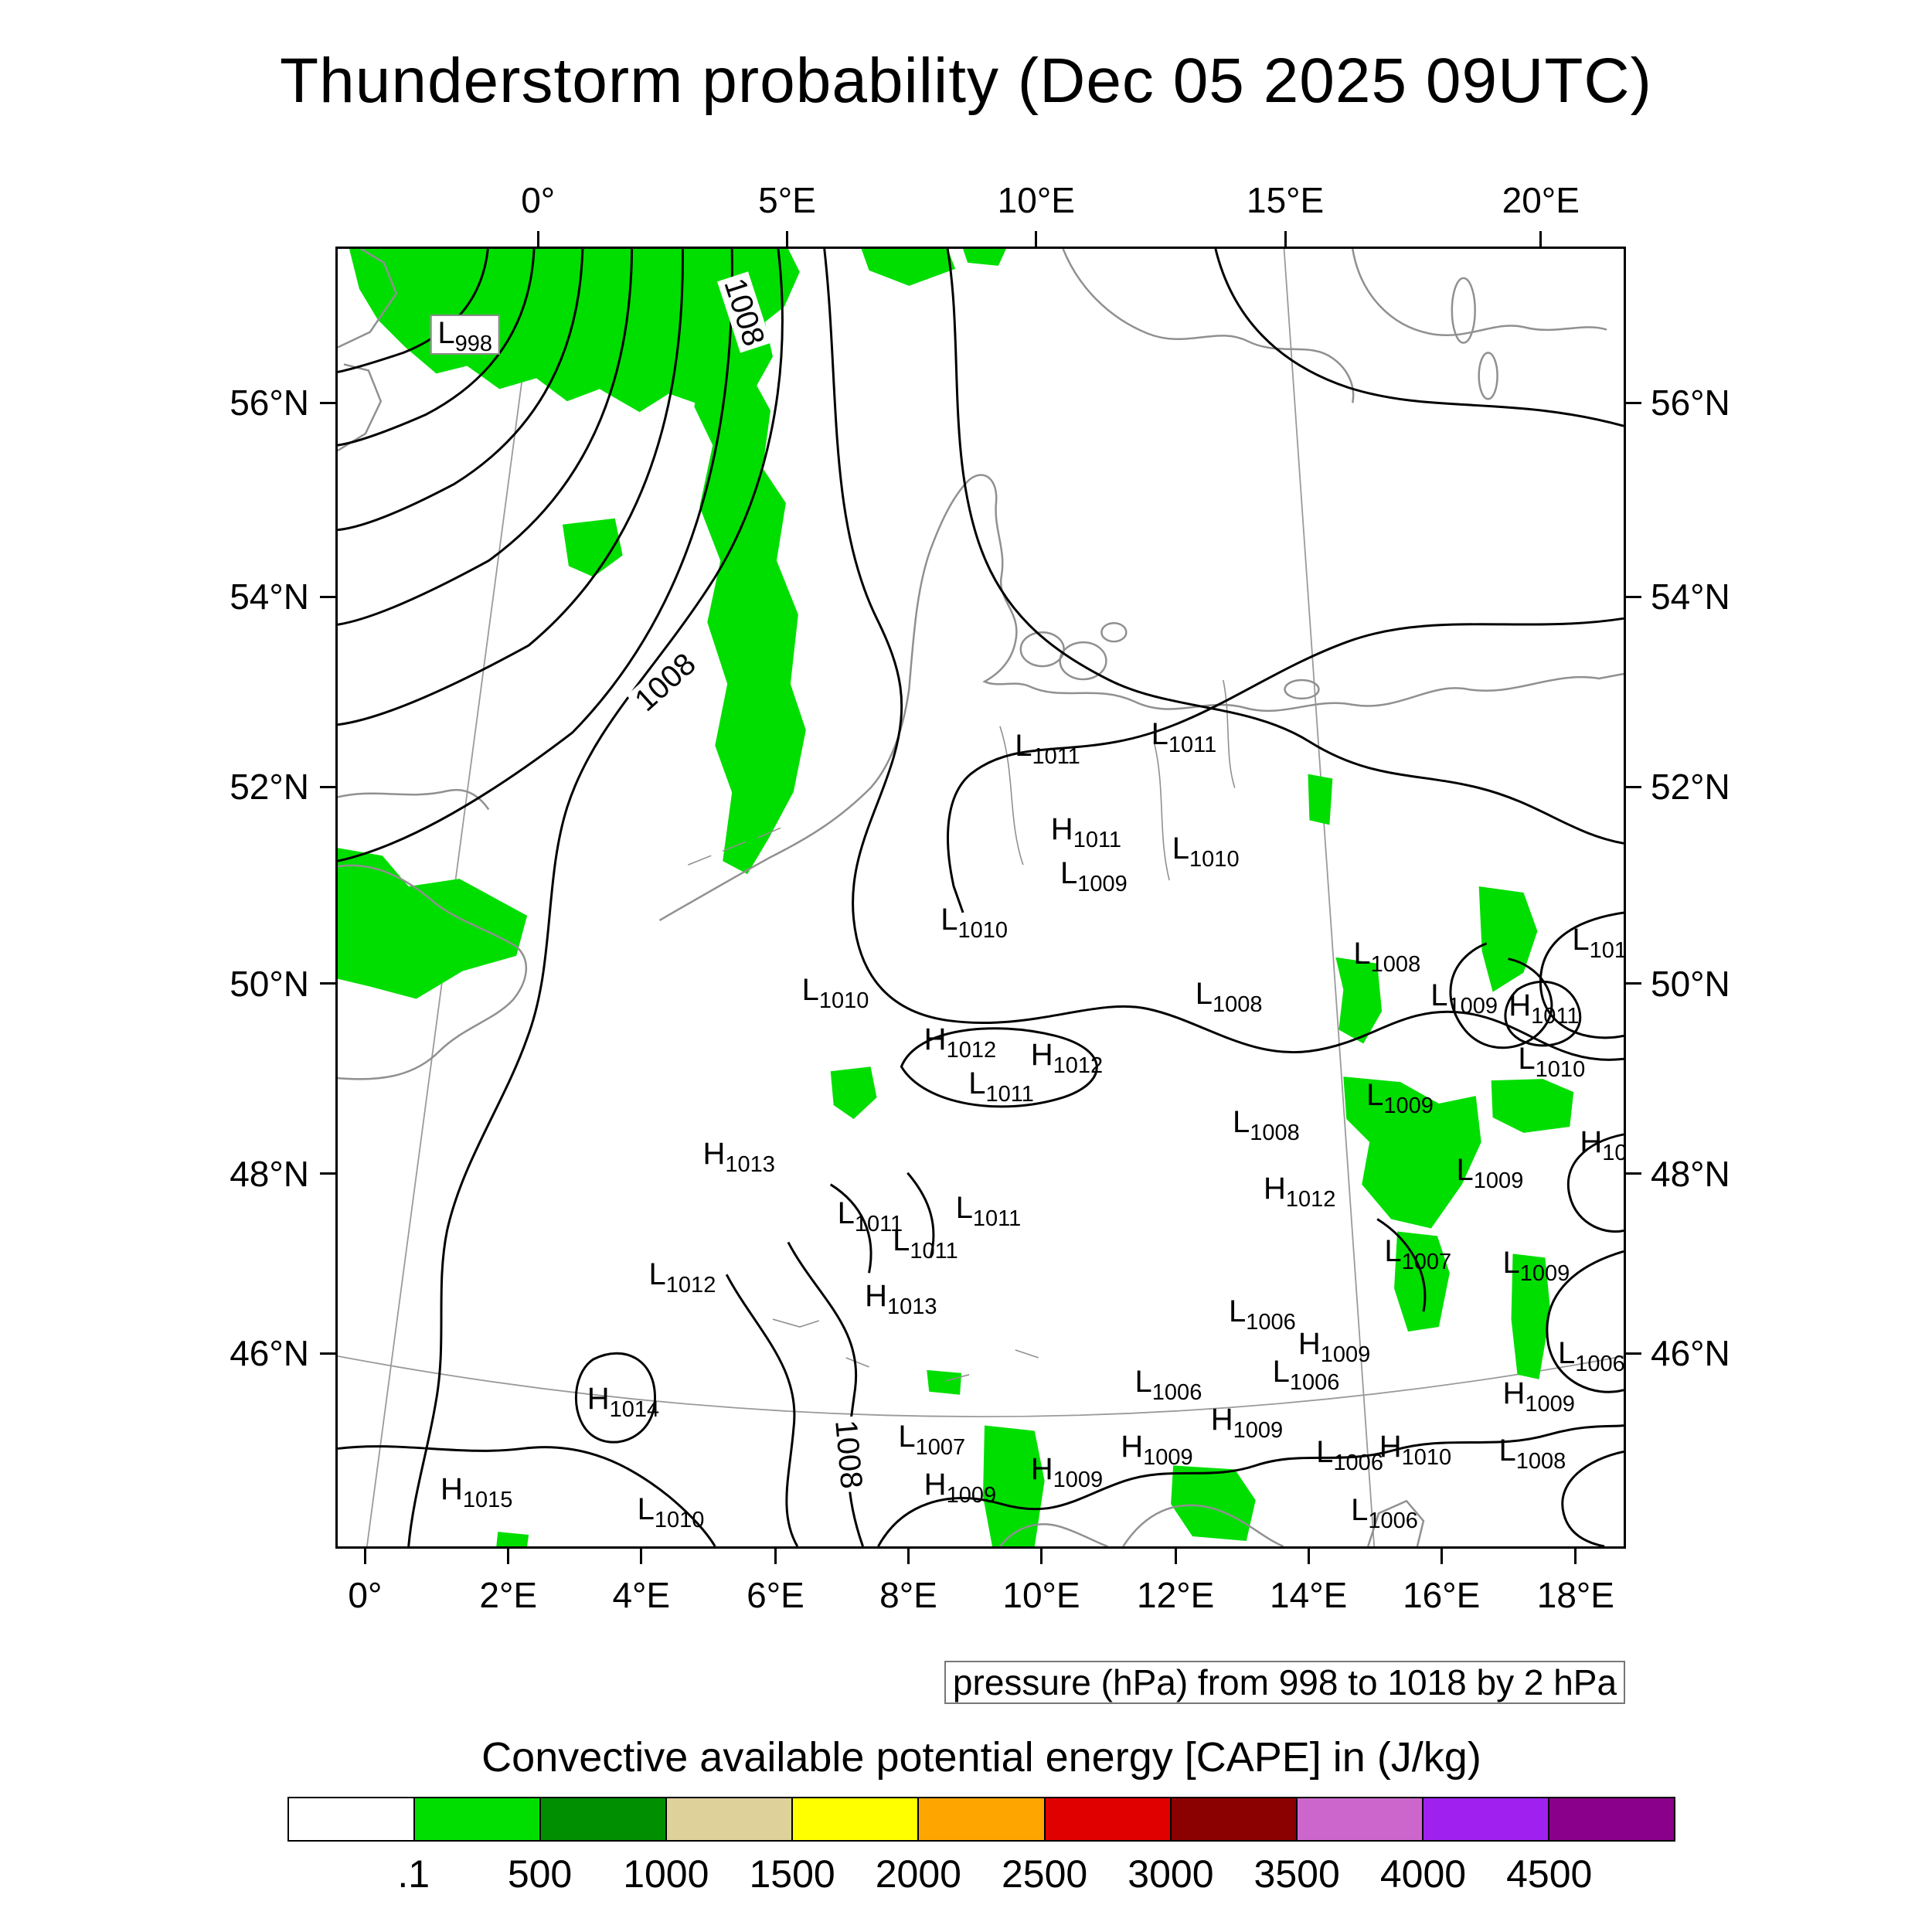  I want to click on coastline-details, so click(962, 1030).